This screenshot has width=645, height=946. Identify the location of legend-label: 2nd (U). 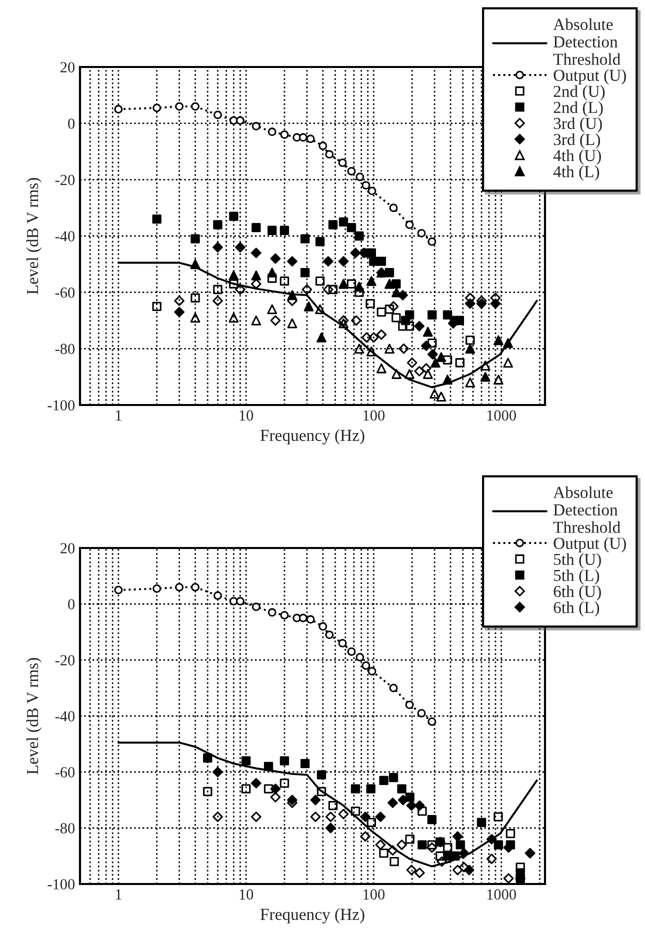
(579, 92).